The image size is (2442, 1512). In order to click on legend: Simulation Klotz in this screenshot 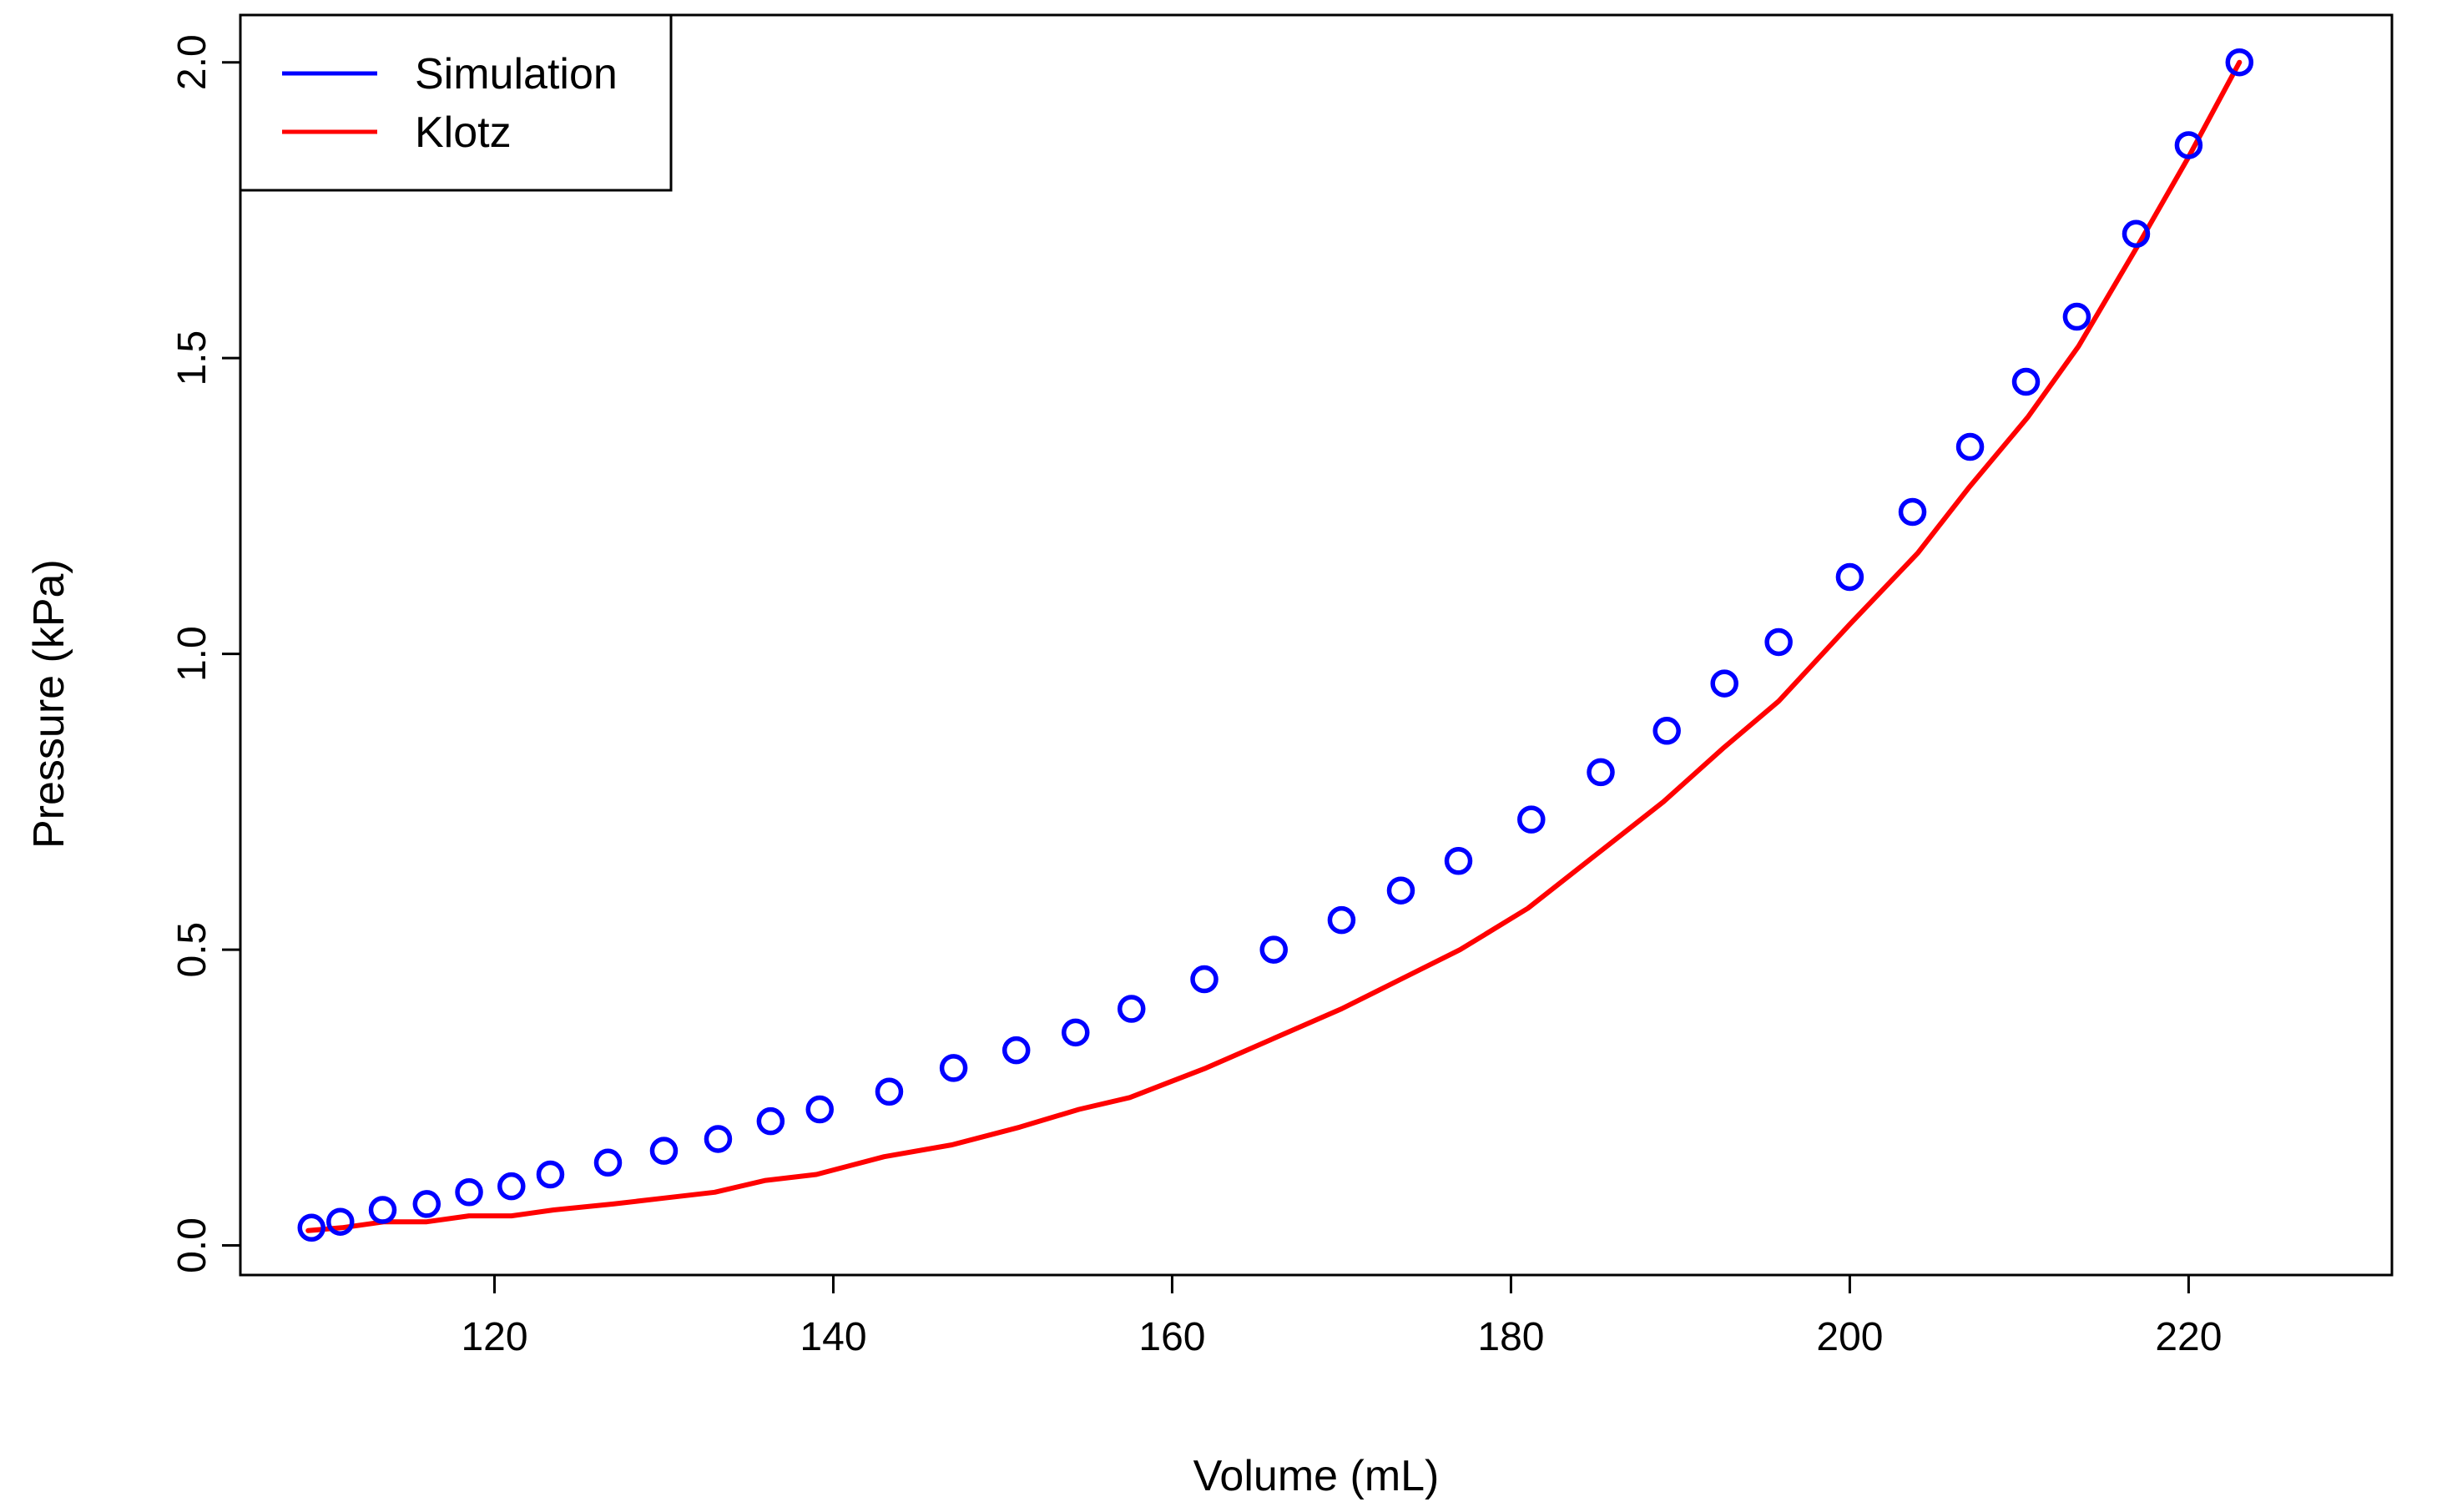, I will do `click(456, 102)`.